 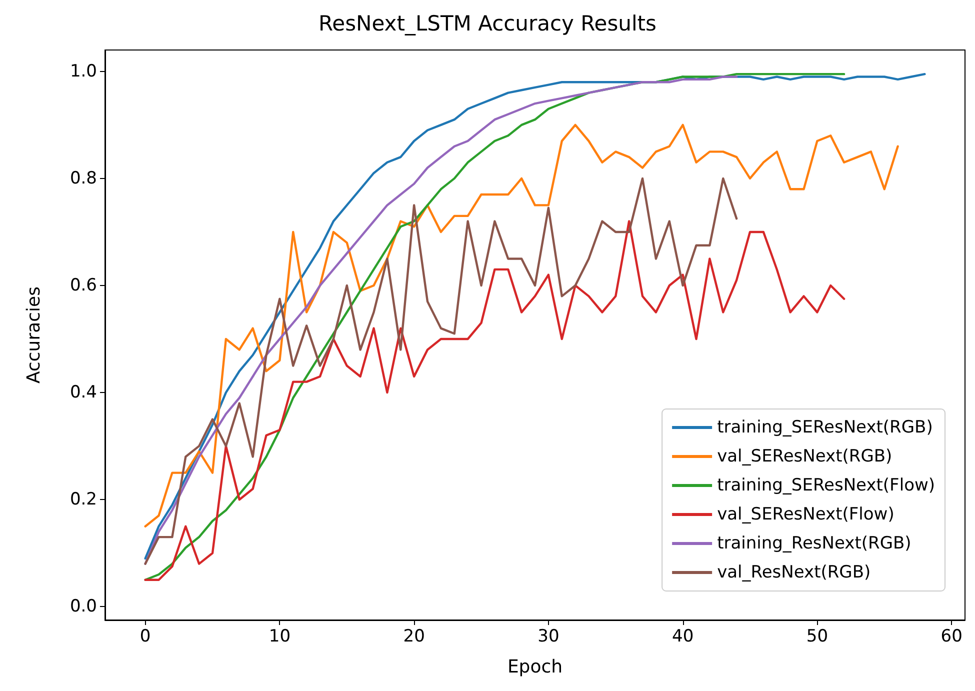 I want to click on x-tick-label: 50, so click(x=817, y=636).